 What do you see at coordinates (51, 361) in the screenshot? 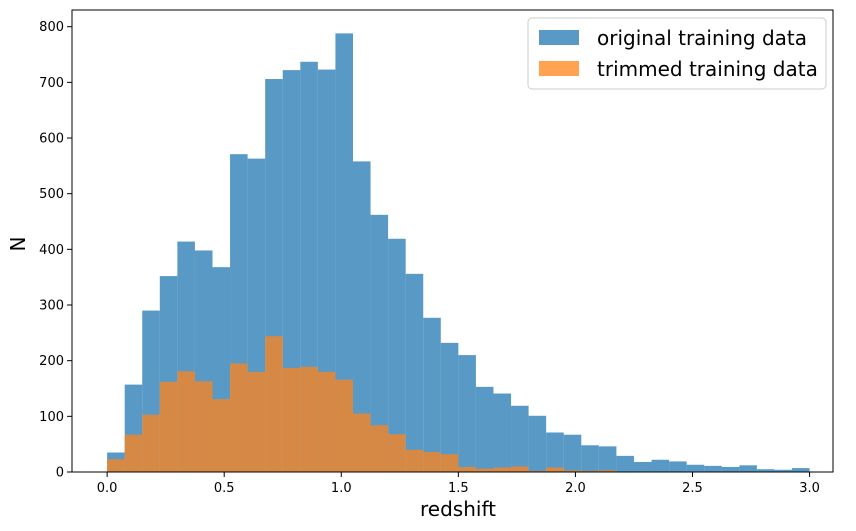
I see `y-tick-label: 200` at bounding box center [51, 361].